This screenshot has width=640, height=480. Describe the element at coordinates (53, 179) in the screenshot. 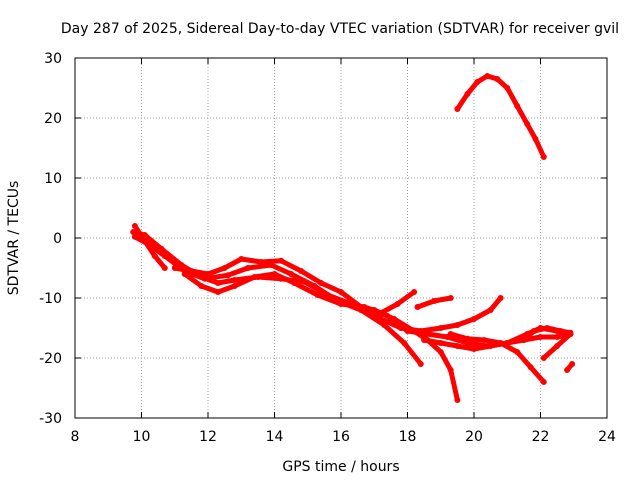

I see `y-tick-label: 10` at that location.